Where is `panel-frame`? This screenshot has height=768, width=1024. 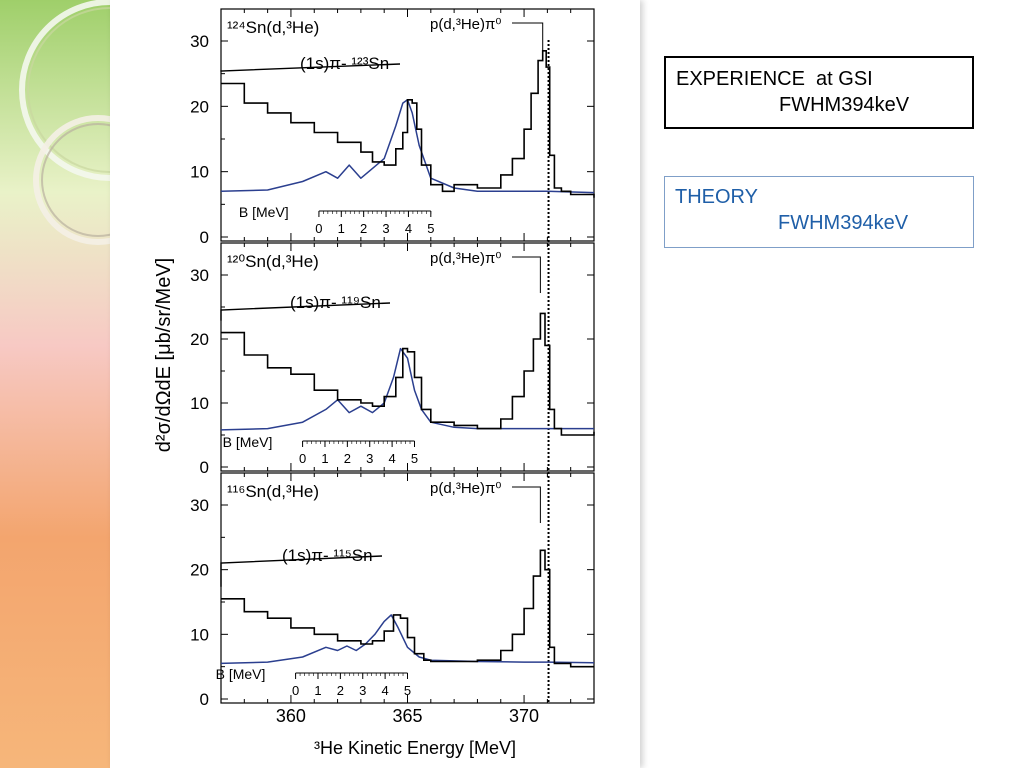 panel-frame is located at coordinates (407, 588).